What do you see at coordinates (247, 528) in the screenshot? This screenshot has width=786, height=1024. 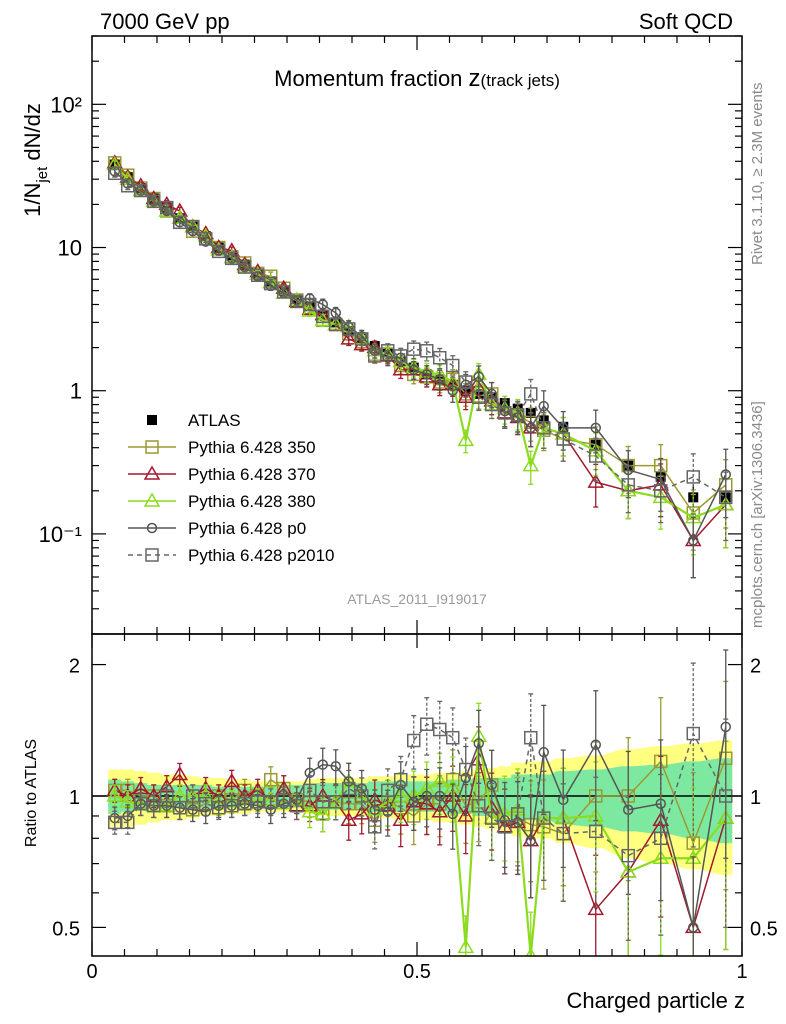 I see `legend-label: Pythia 6.428 p0` at bounding box center [247, 528].